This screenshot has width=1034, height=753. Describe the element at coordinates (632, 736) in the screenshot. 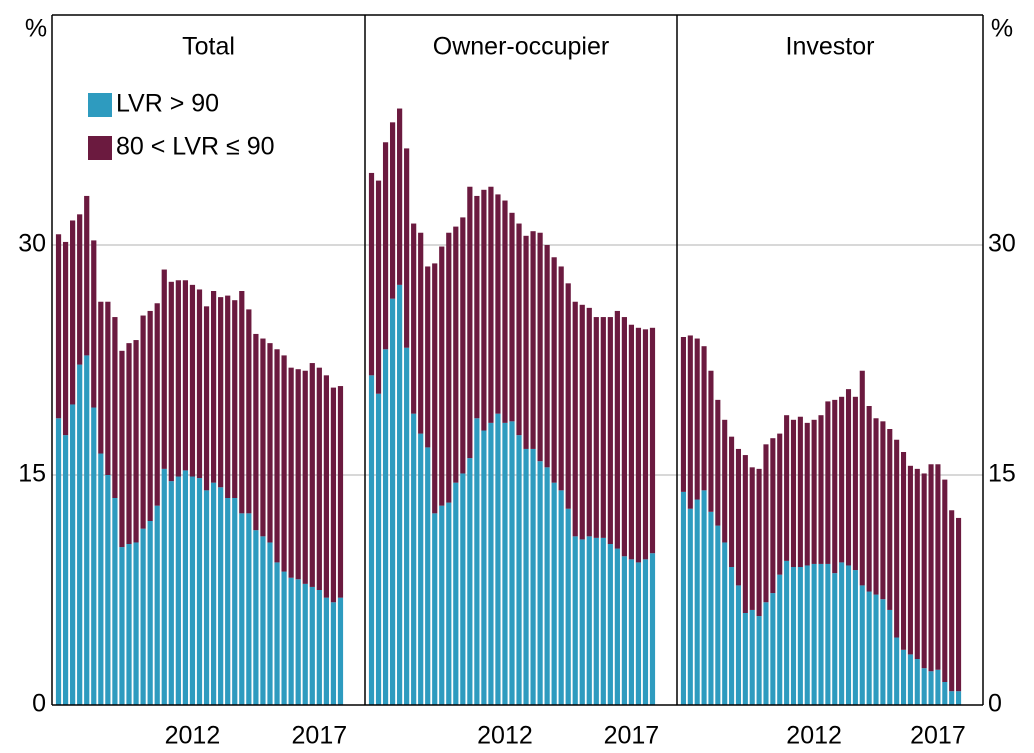

I see `x-tick-label: 2017` at that location.